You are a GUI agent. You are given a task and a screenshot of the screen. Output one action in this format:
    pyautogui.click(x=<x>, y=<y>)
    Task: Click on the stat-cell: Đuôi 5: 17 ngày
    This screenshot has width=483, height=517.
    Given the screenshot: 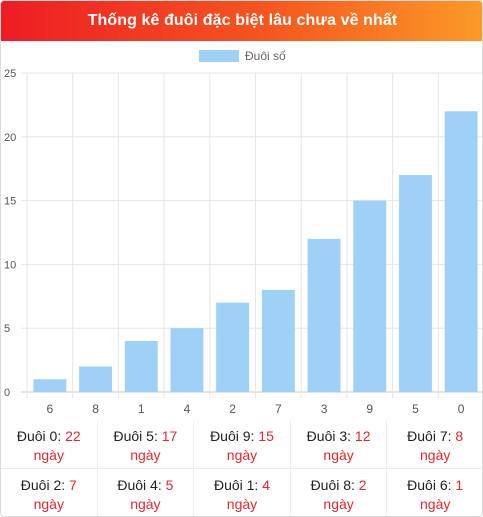 What is the action you would take?
    pyautogui.click(x=146, y=445)
    